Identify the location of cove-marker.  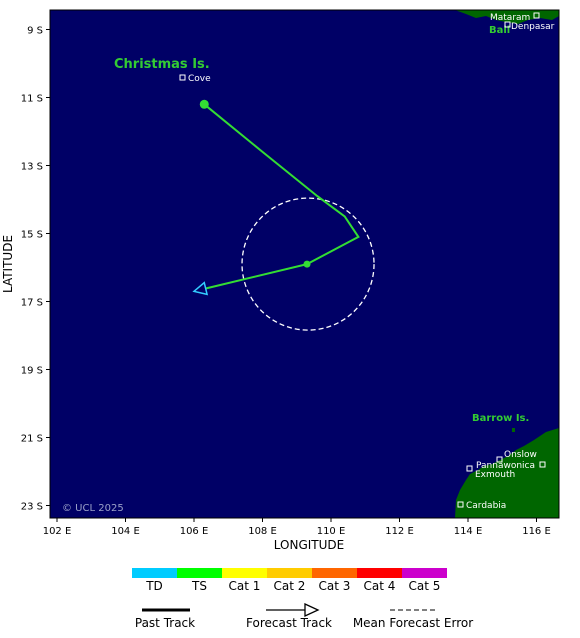
(182, 77).